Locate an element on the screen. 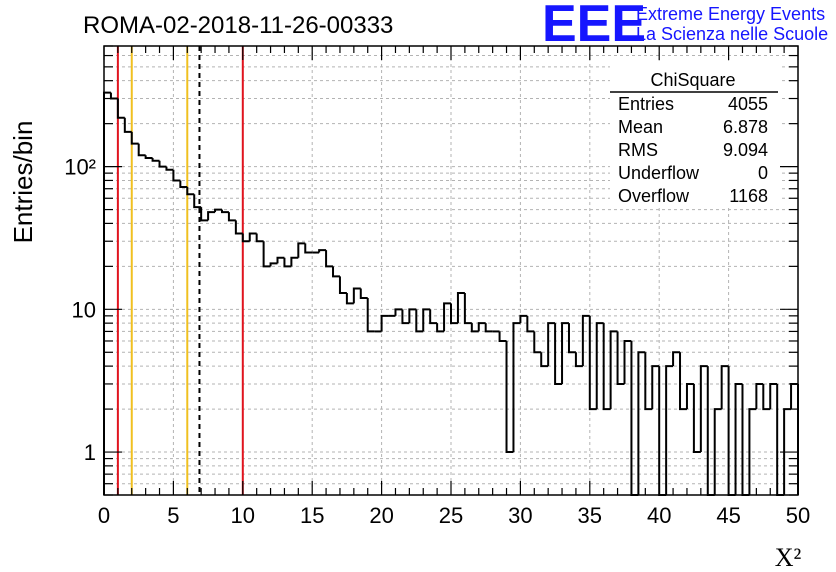 The image size is (836, 572). stats-label: Entries is located at coordinates (646, 104).